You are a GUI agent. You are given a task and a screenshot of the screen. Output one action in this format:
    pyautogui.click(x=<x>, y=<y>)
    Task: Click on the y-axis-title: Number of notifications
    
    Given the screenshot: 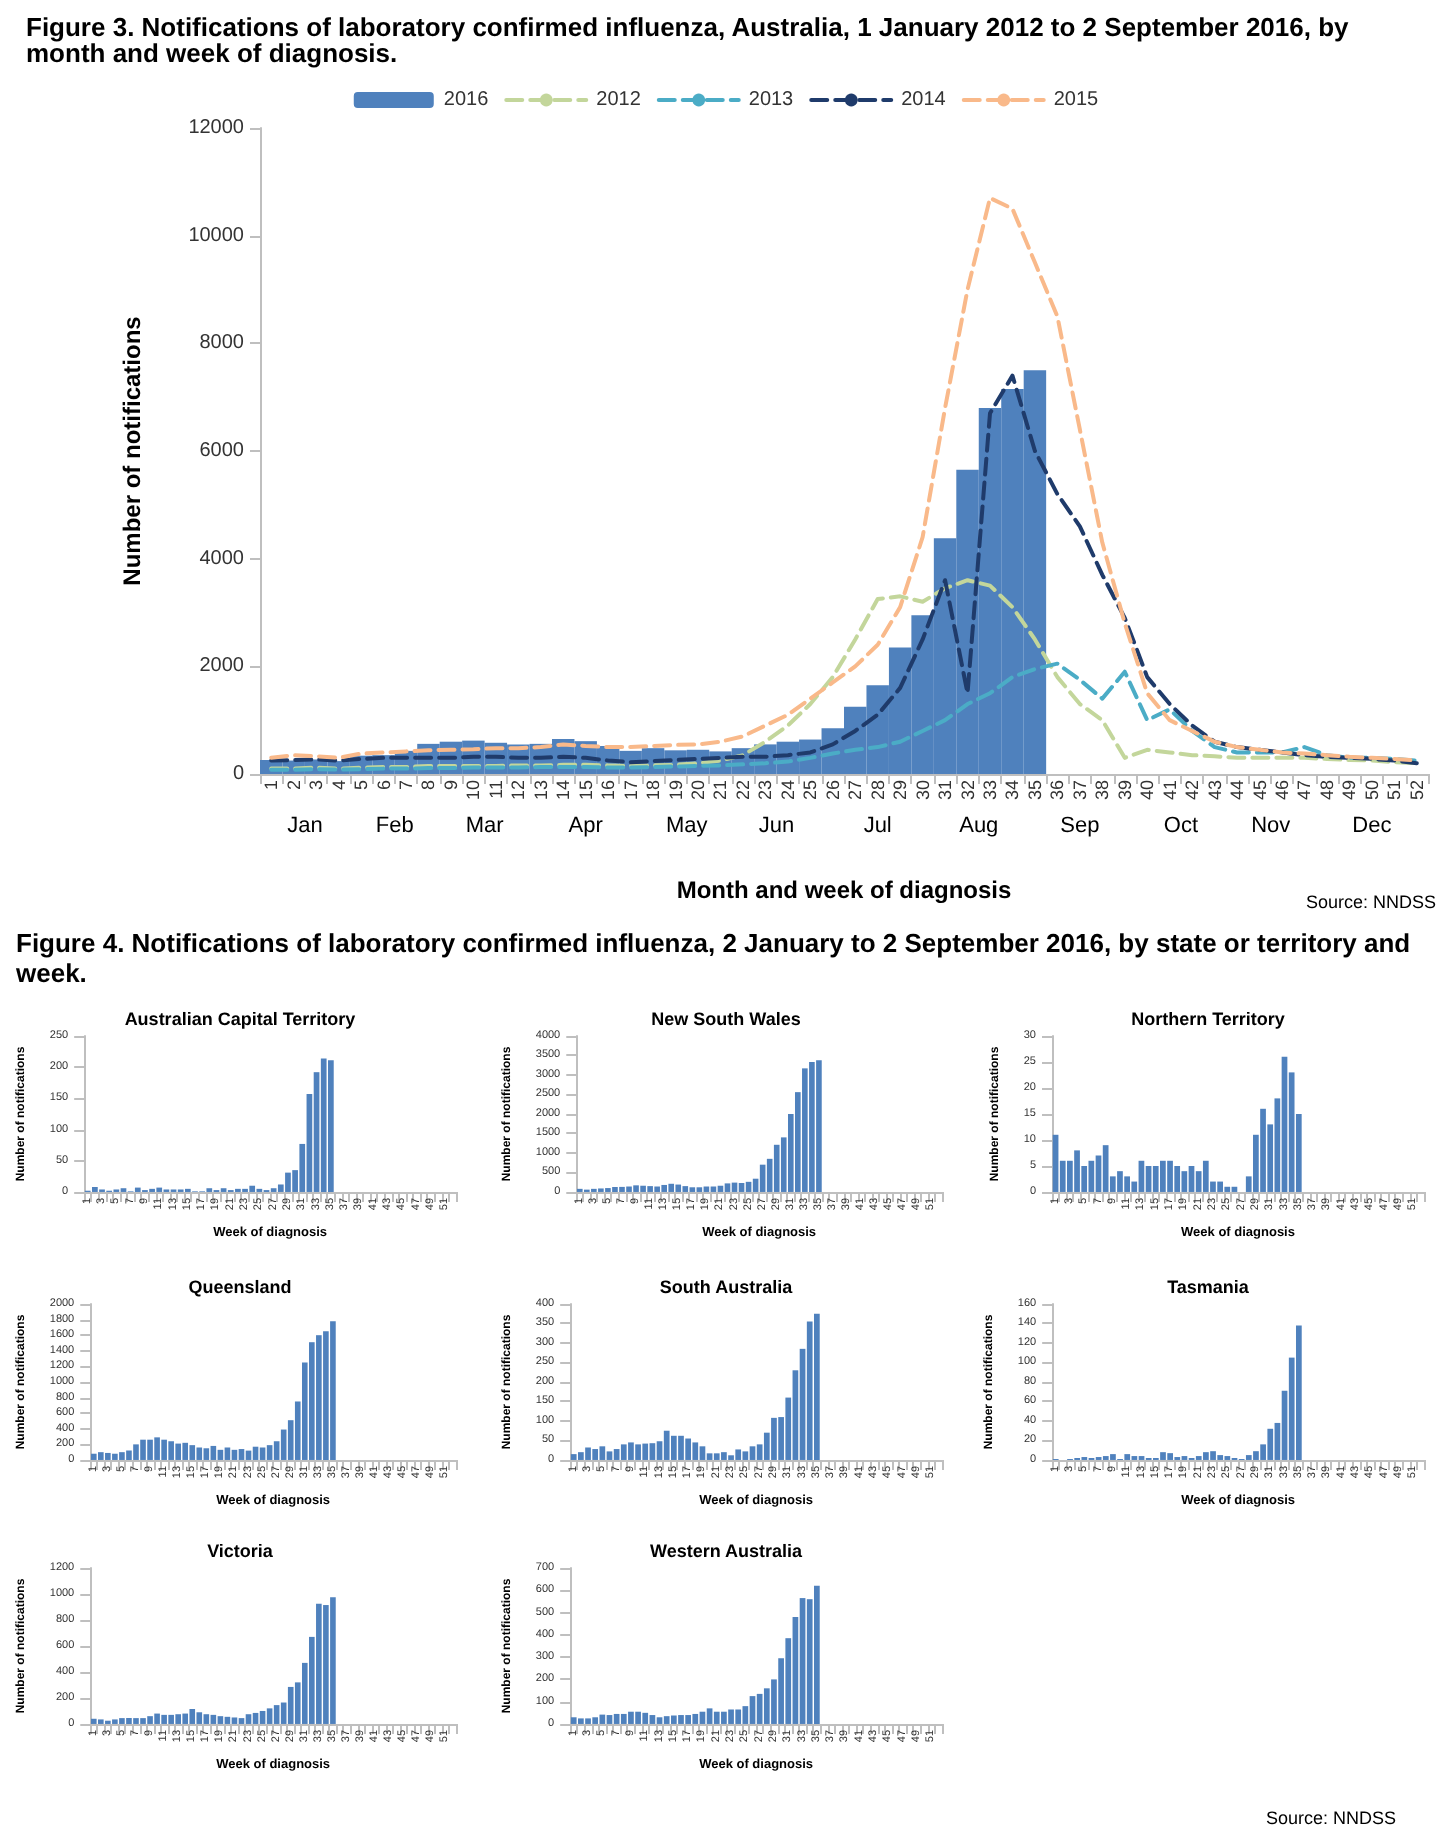 What is the action you would take?
    pyautogui.click(x=132, y=450)
    